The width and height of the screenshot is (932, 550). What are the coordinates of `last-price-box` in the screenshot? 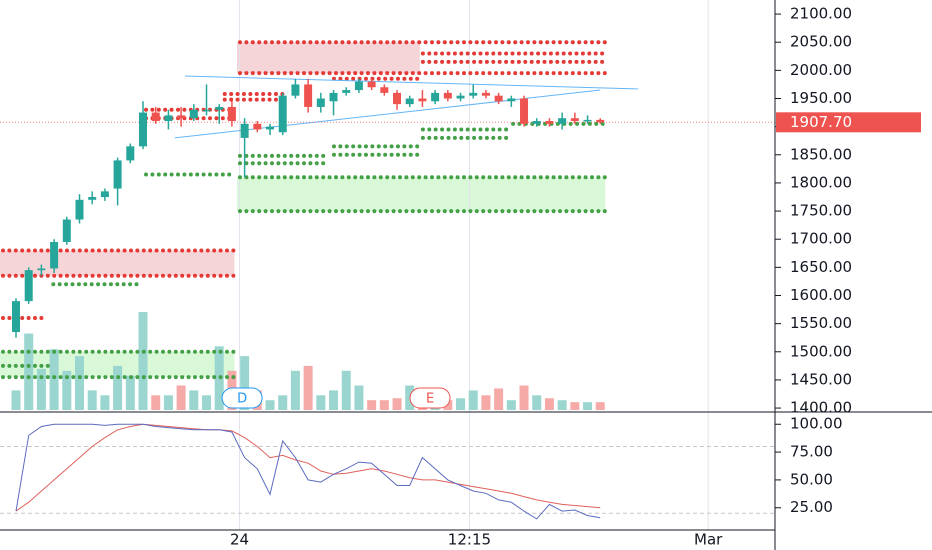 It's located at (848, 122).